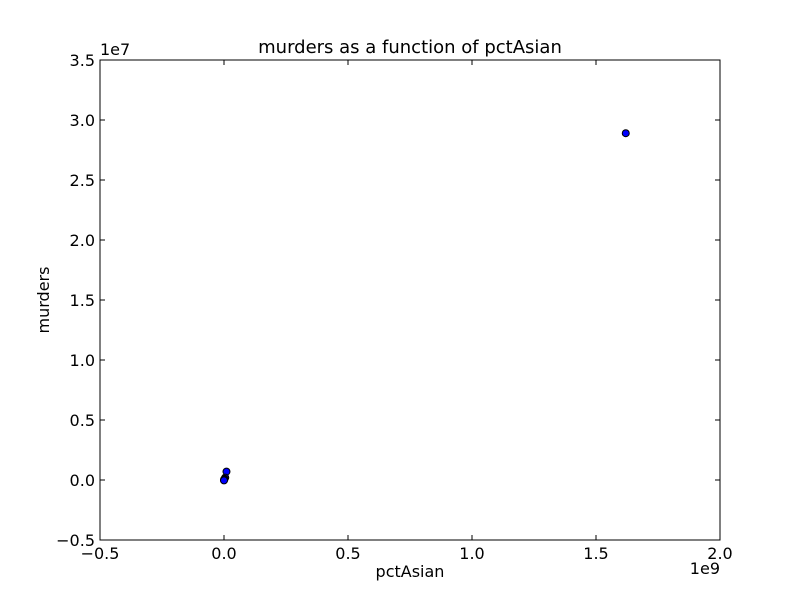 The image size is (800, 600). What do you see at coordinates (471, 553) in the screenshot?
I see `x-tick-label: 1.0` at bounding box center [471, 553].